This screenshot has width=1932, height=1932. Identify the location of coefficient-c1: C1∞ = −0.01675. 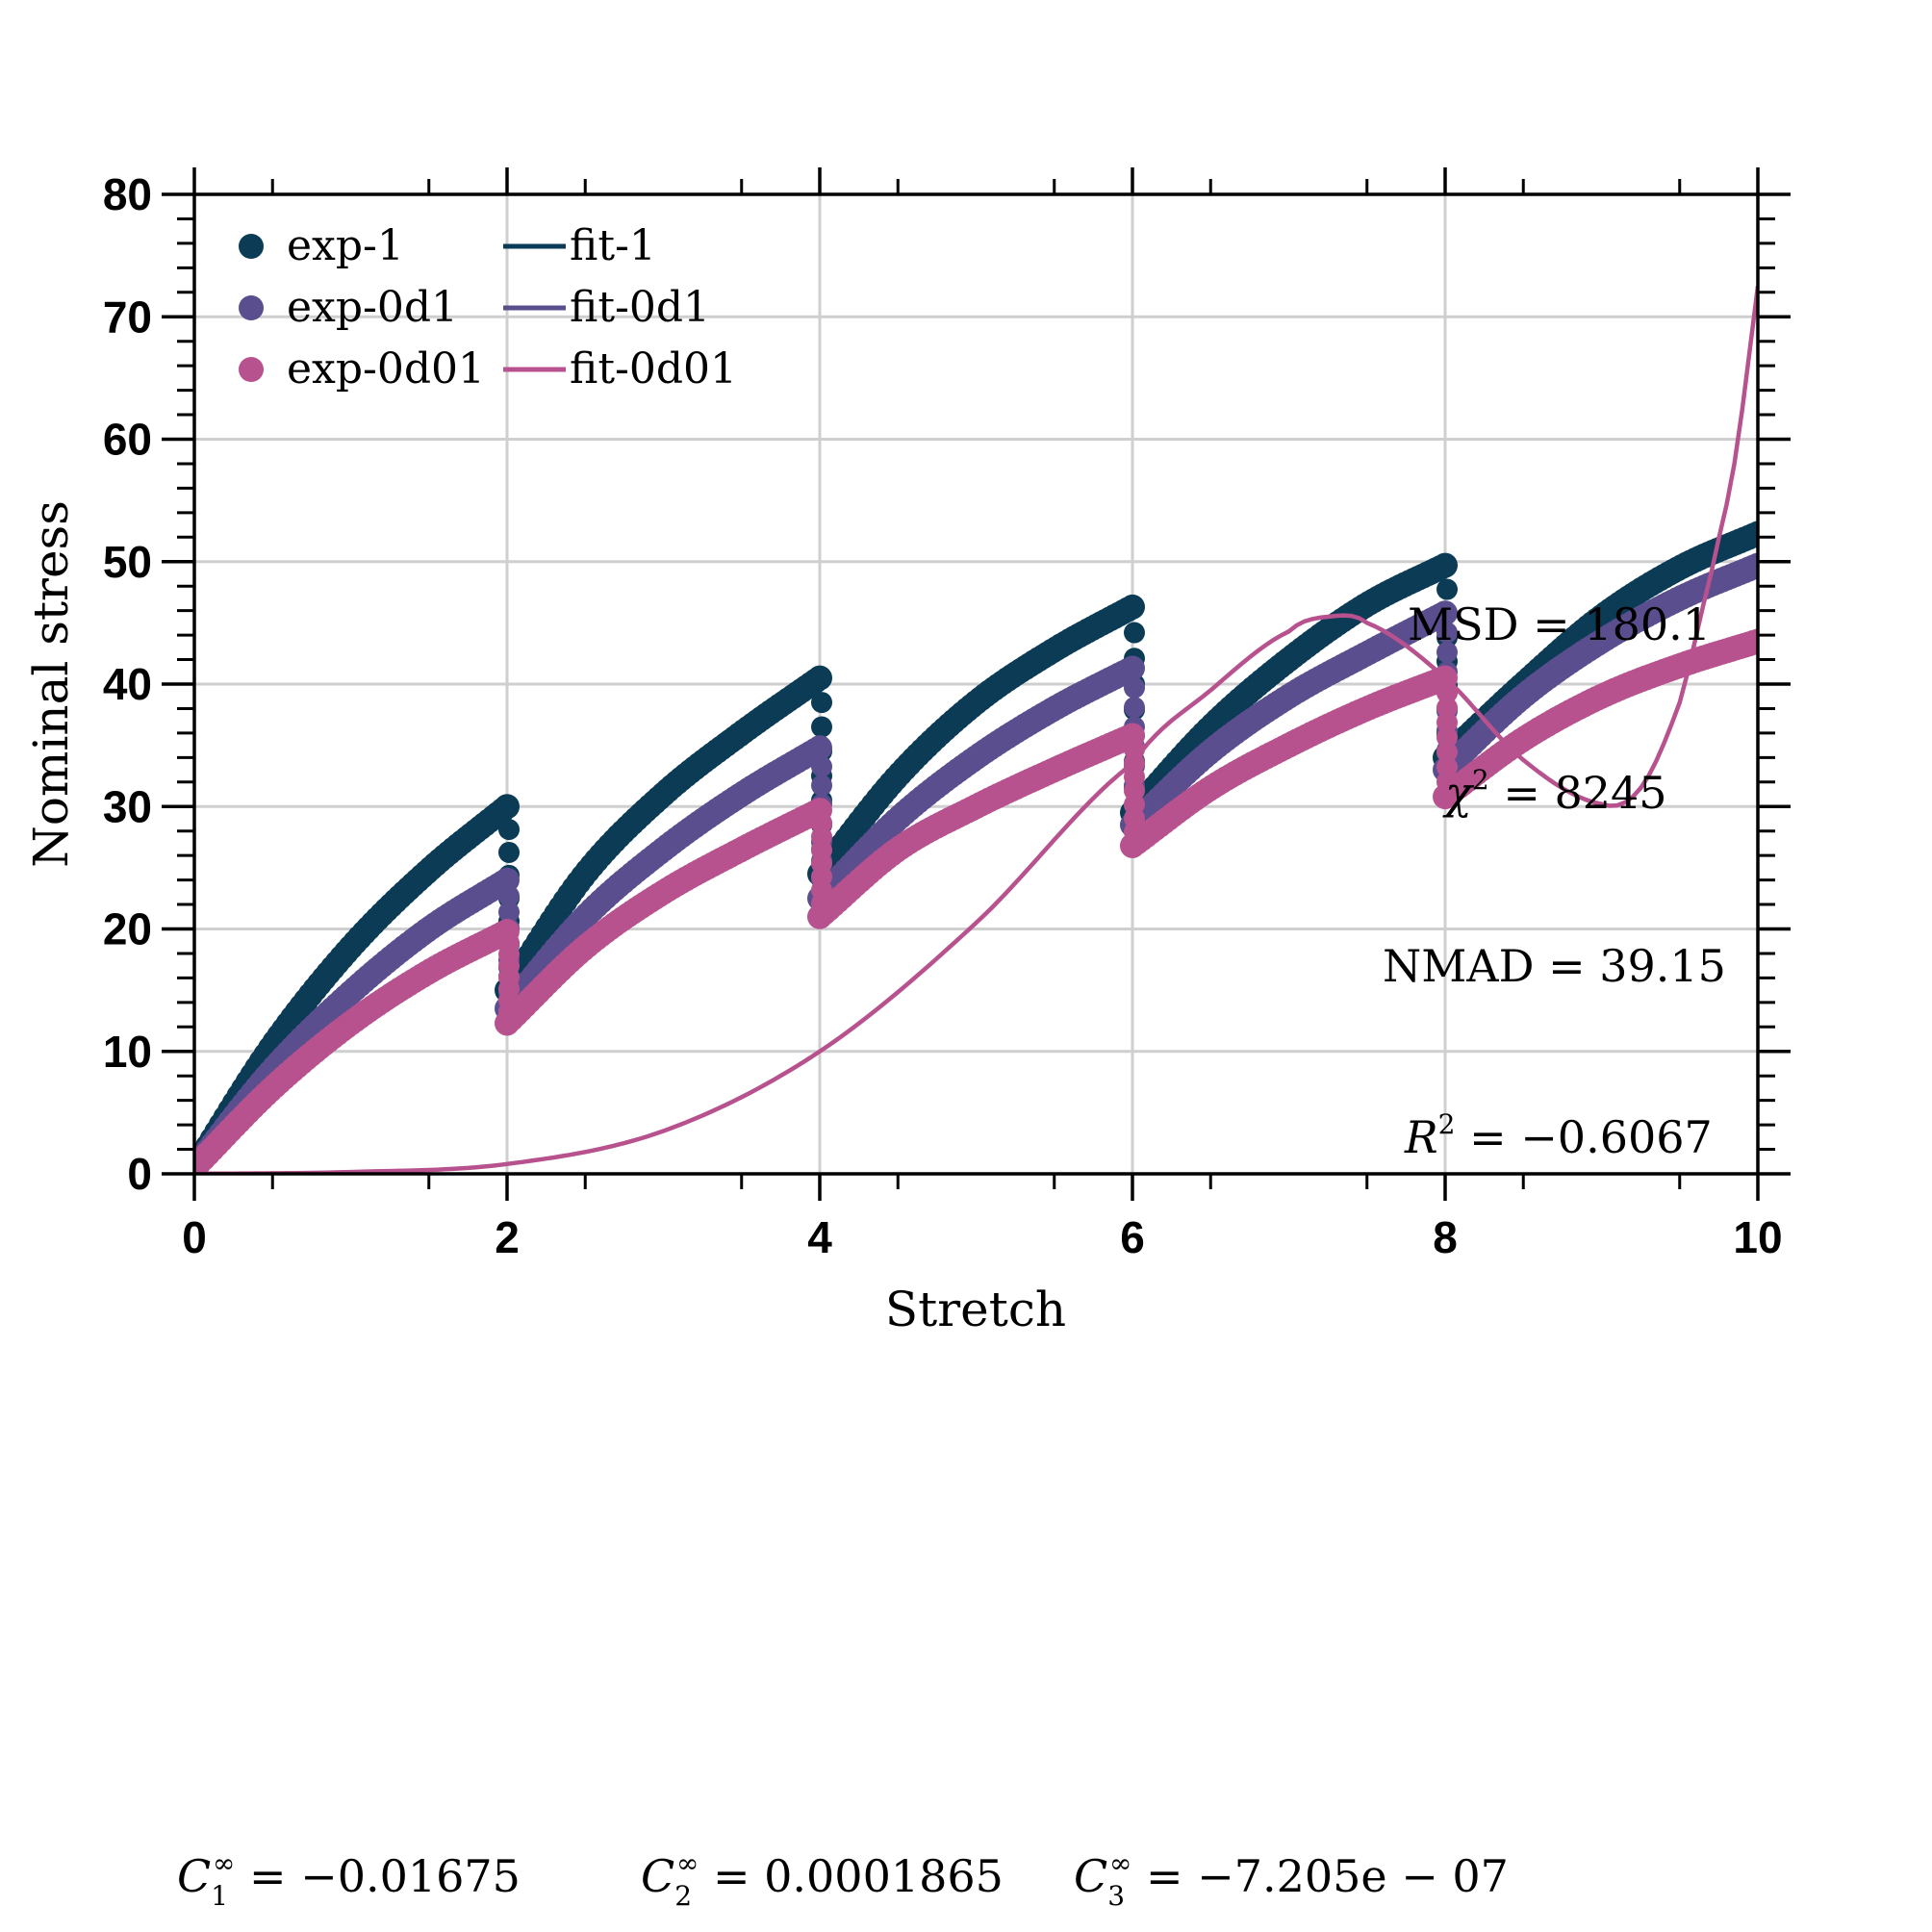
(349, 1879).